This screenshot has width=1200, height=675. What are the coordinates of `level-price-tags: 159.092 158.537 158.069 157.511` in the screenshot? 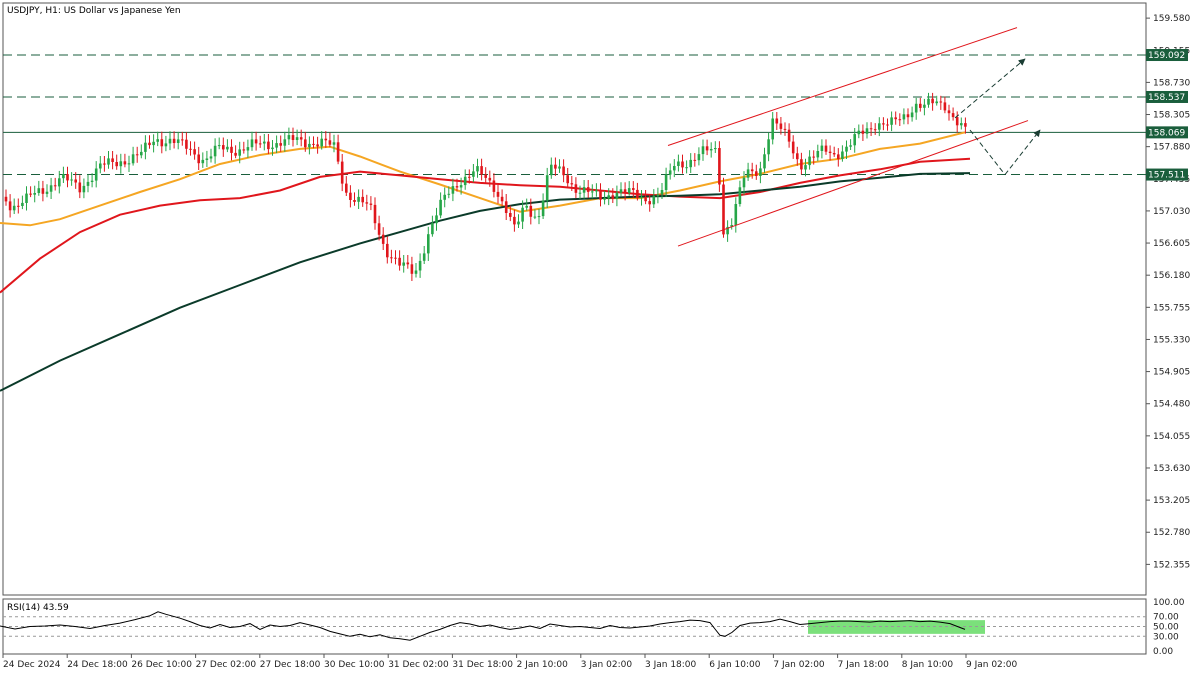 It's located at (1167, 115).